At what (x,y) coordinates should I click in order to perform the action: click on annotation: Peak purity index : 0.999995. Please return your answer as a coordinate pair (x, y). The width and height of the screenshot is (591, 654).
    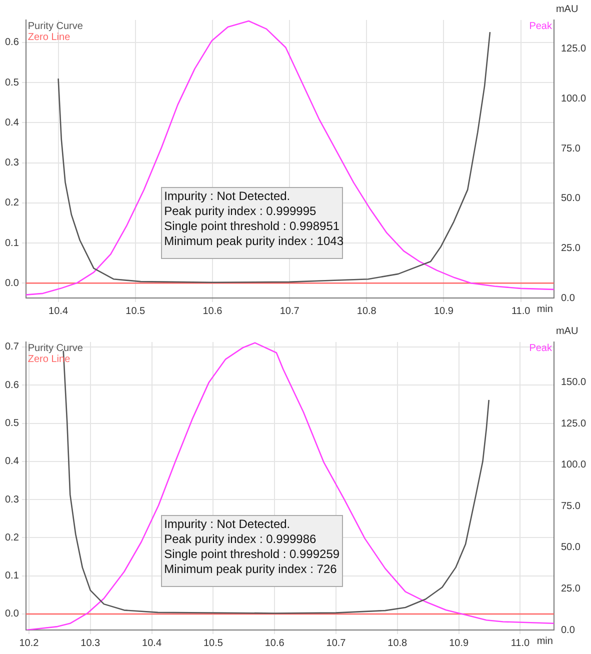
    Looking at the image, I should click on (241, 211).